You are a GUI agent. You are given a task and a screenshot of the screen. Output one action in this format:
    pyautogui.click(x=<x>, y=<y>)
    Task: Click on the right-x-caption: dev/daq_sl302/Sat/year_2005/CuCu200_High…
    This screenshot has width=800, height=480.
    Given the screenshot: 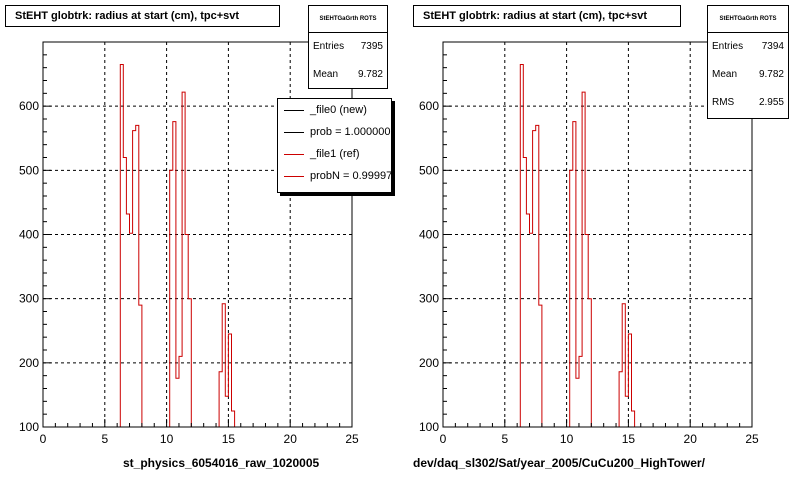 What is the action you would take?
    pyautogui.click(x=559, y=463)
    